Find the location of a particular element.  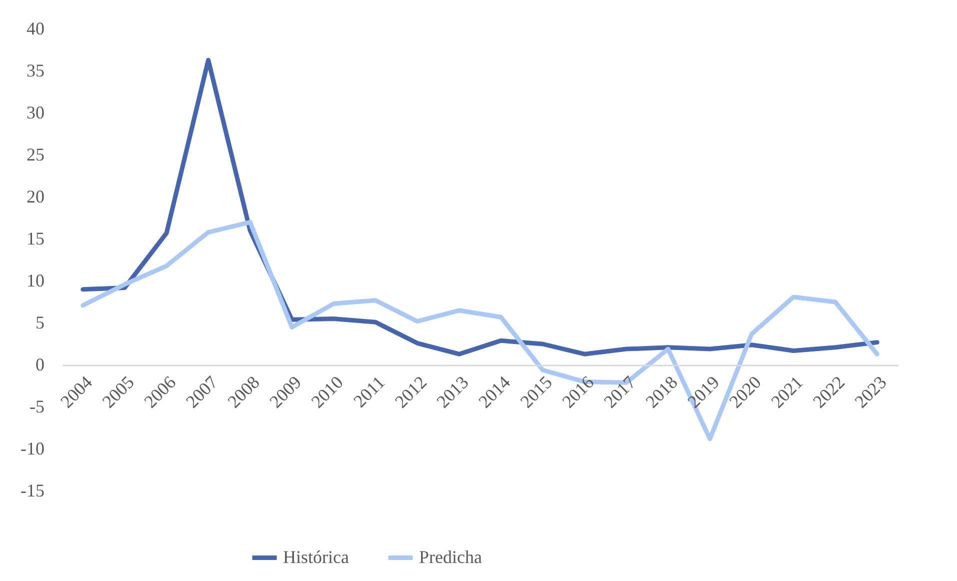

y-tick-label: 30 is located at coordinates (35, 112).